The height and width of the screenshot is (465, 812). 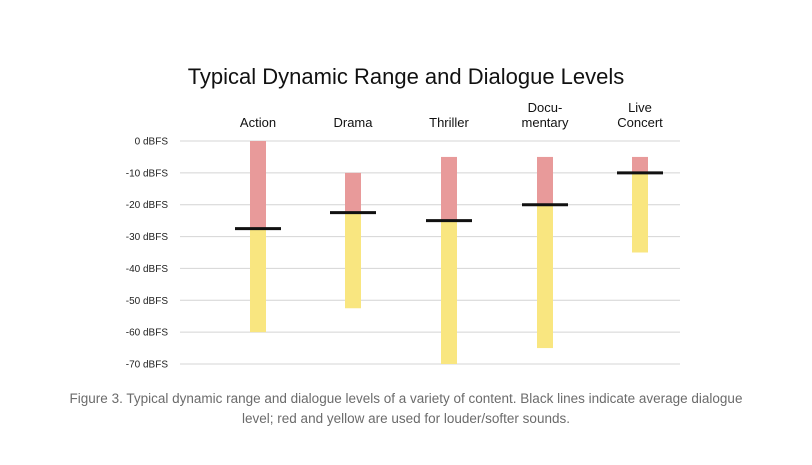 I want to click on y-tick-label: -30 dBFS, so click(x=147, y=237).